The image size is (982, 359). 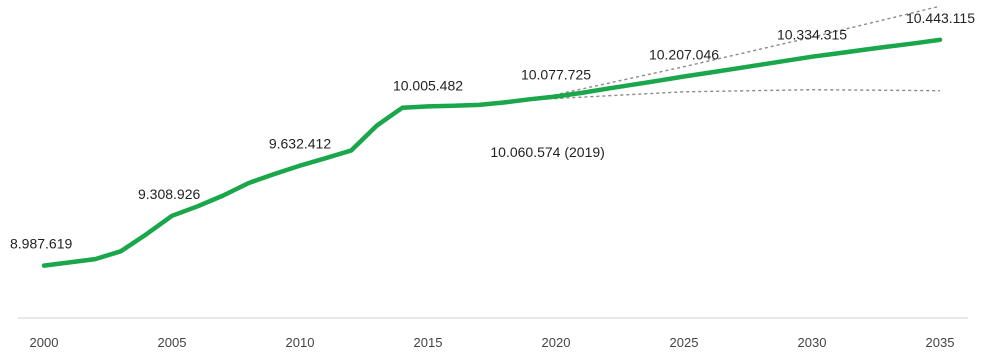 I want to click on data-label-5: 10.207.046, so click(x=684, y=55).